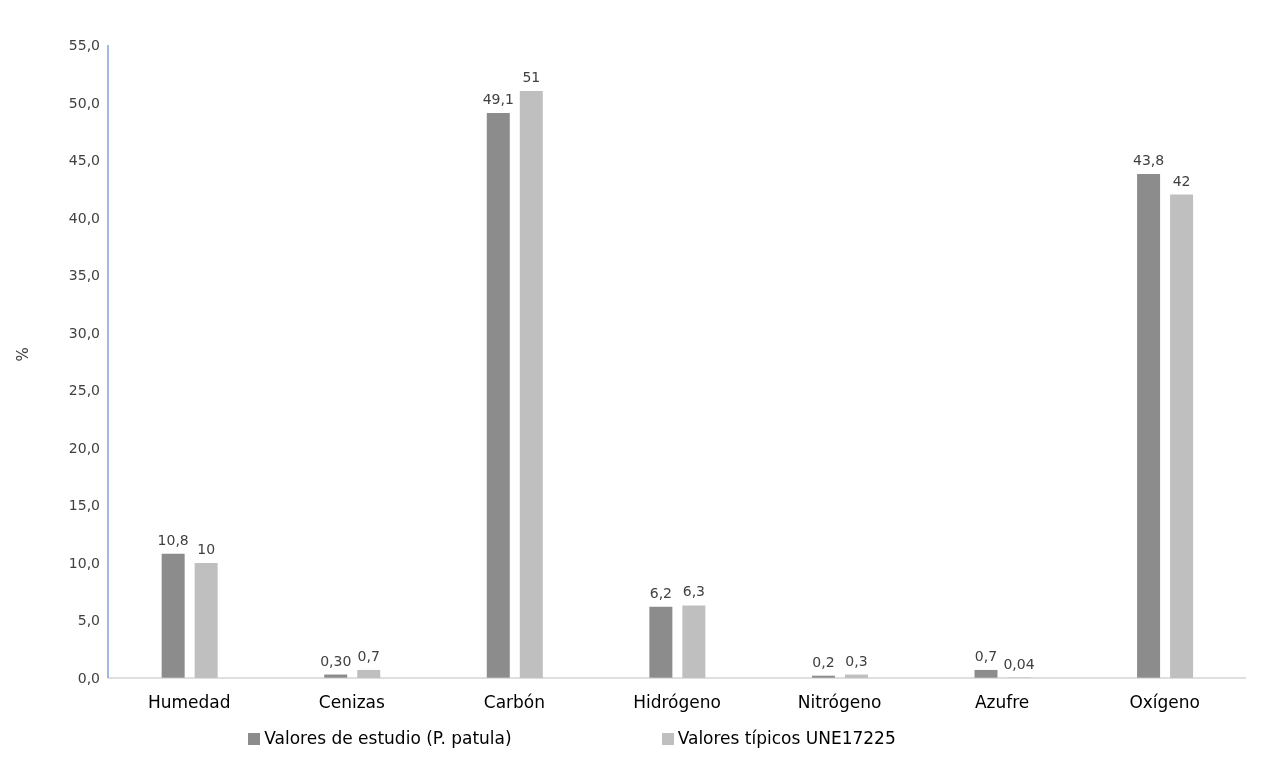 This screenshot has height=769, width=1264. I want to click on y-tick-label: 20,0, so click(84, 447).